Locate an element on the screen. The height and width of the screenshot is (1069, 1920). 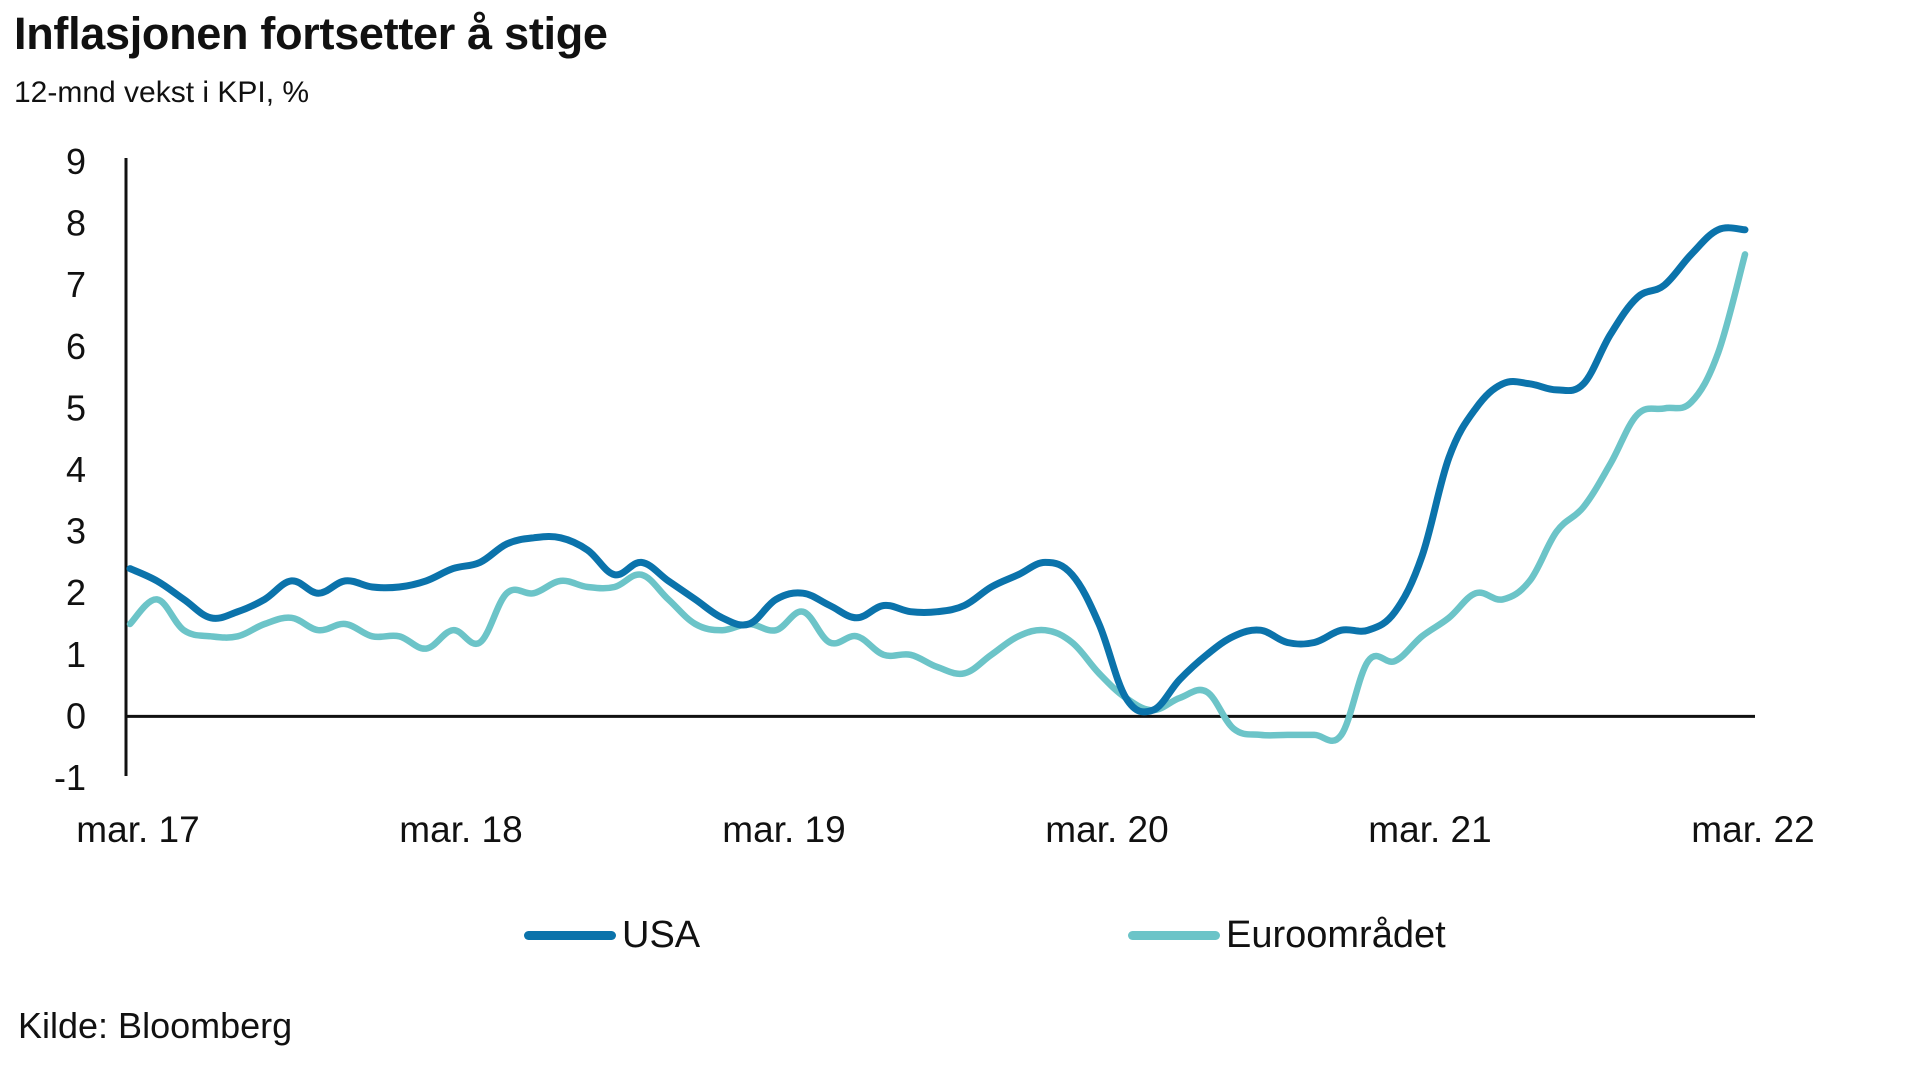
y-tick-label: 4 is located at coordinates (76, 469).